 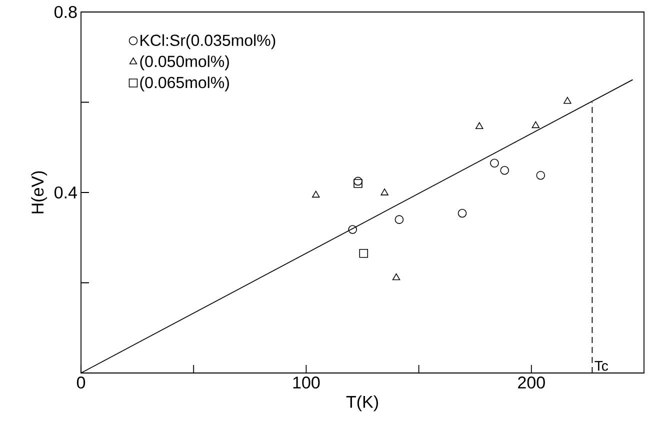 I want to click on x-axis-title: T(K), so click(x=362, y=403).